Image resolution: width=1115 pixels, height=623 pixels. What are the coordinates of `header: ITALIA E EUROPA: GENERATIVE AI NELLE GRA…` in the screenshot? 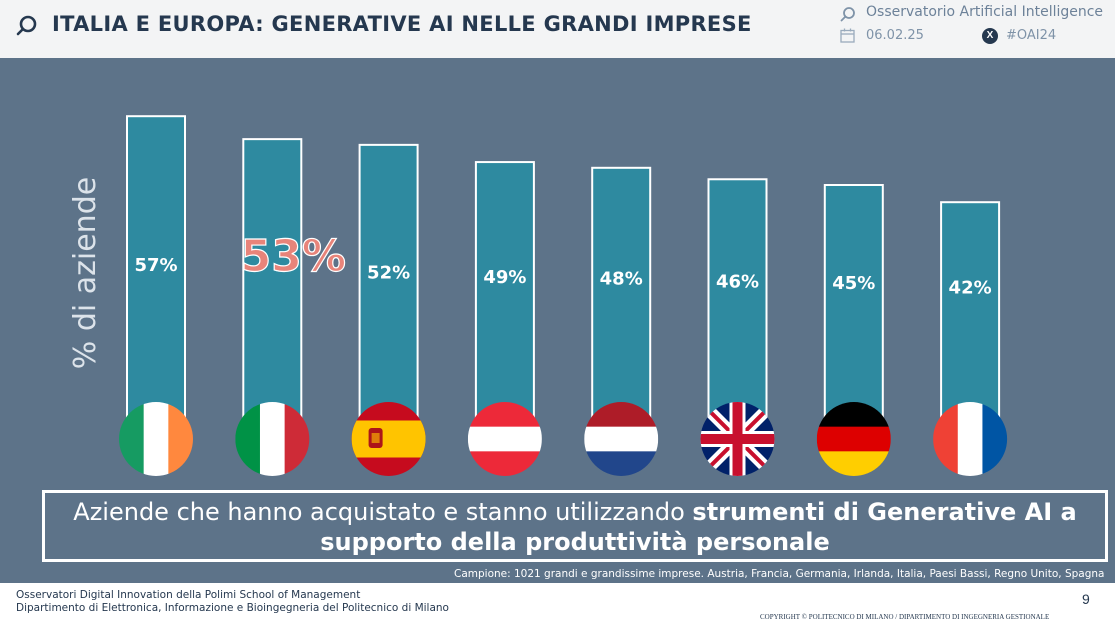 It's located at (557, 29).